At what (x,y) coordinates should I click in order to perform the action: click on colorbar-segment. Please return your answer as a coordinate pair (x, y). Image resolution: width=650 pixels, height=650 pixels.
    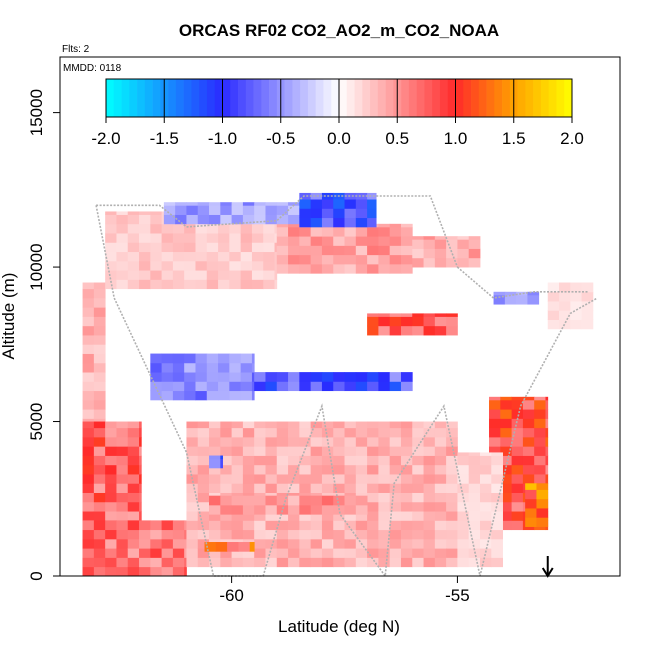
    Looking at the image, I should click on (218, 98).